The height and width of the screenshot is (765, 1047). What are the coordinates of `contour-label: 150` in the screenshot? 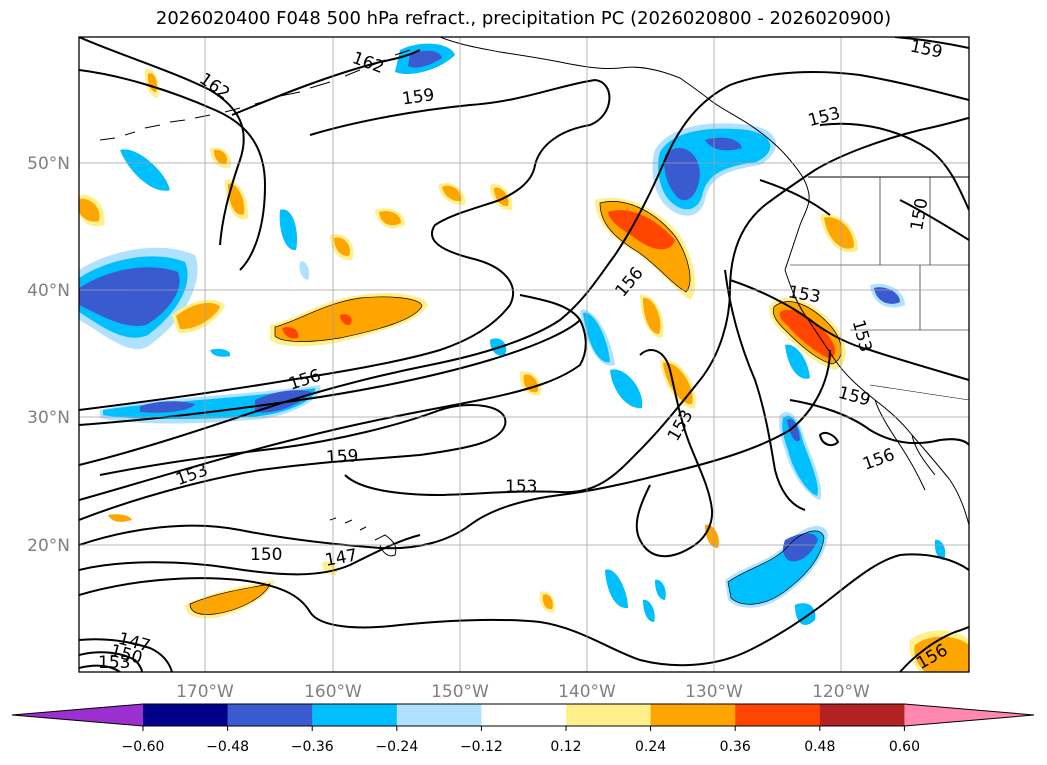 It's located at (919, 214).